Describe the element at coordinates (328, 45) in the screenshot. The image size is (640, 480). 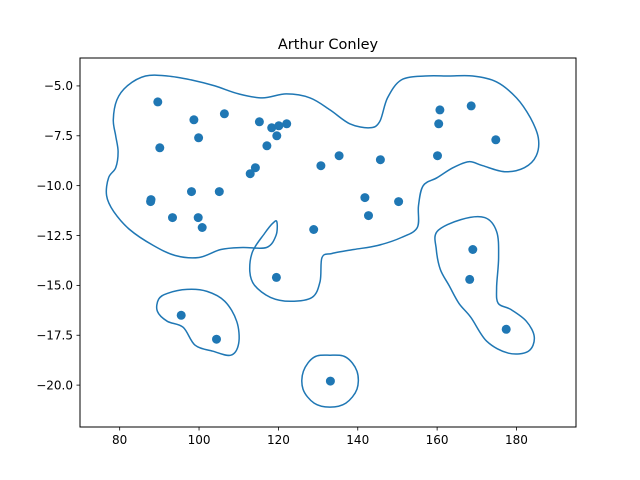
I see `chart-title: Arthur Conley` at that location.